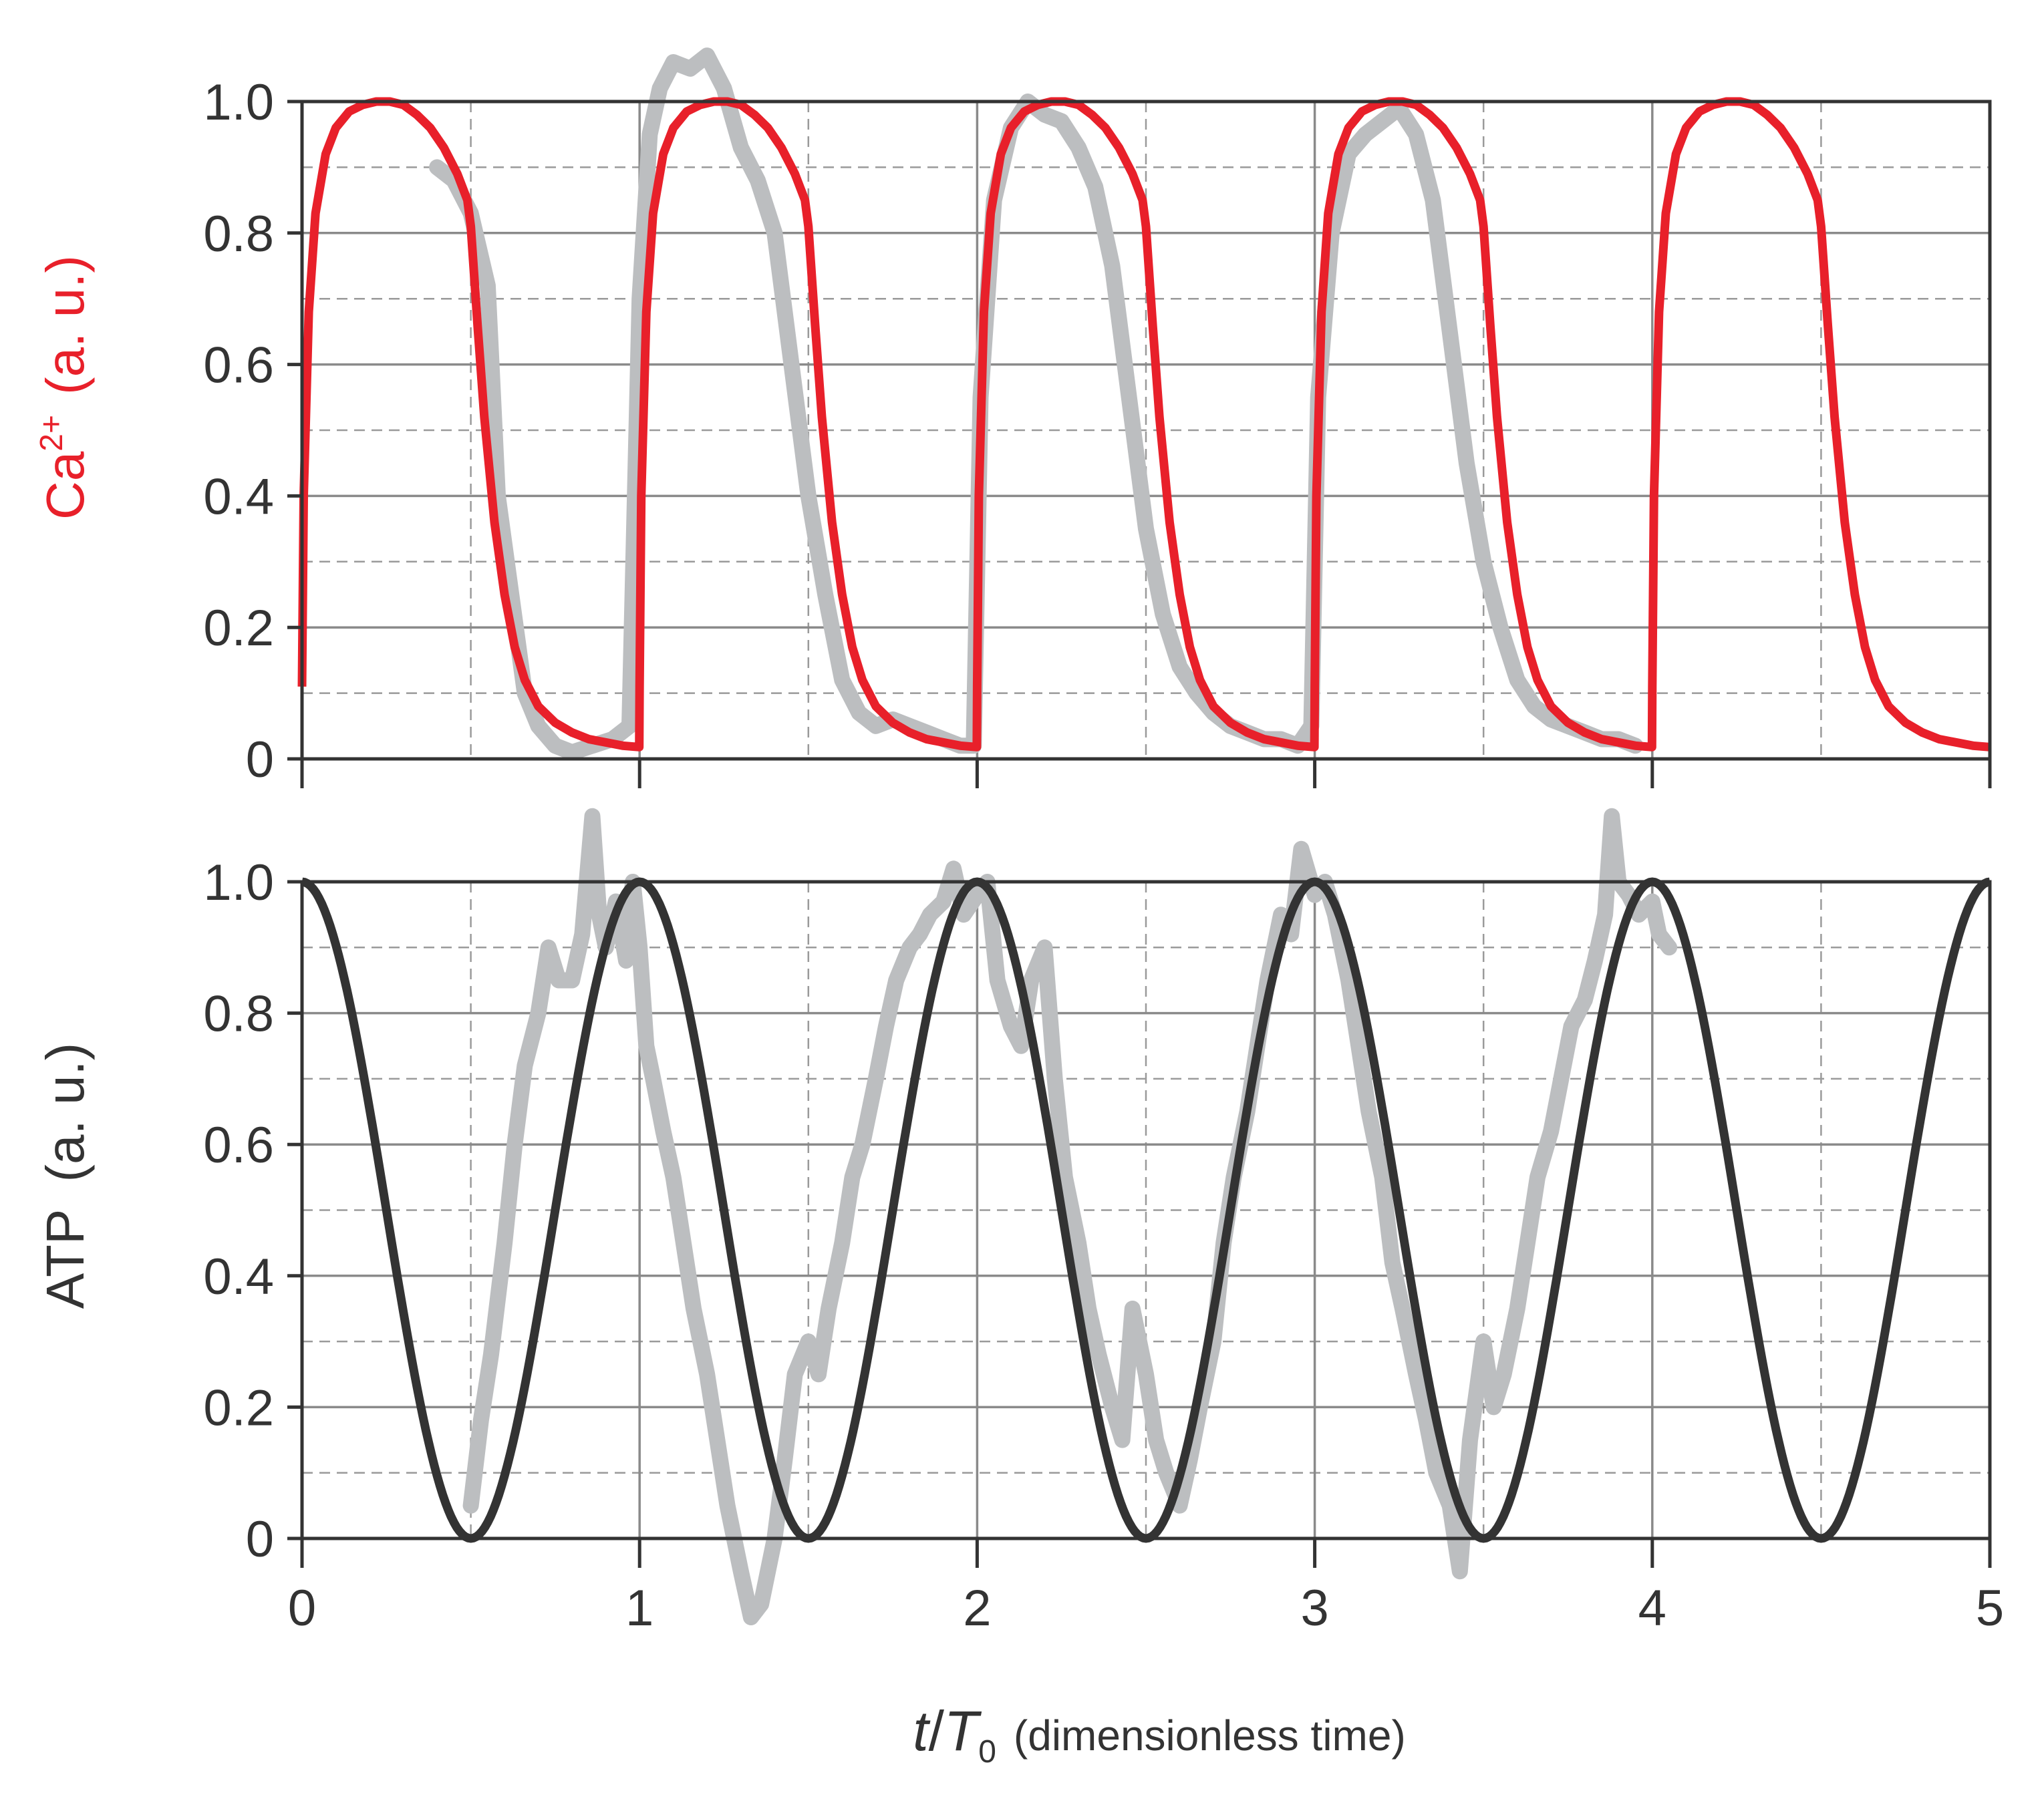 The height and width of the screenshot is (1805, 2044). I want to click on atp-x-tick-label: 1, so click(639, 1608).